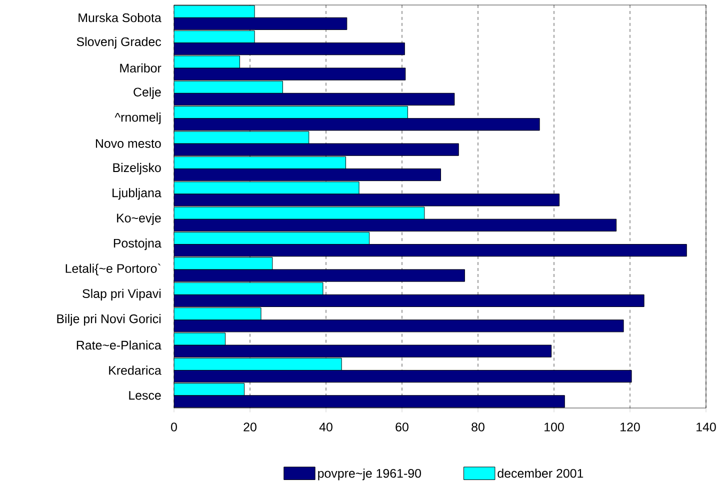  Describe the element at coordinates (250, 427) in the screenshot. I see `x-tick-label: 20` at that location.